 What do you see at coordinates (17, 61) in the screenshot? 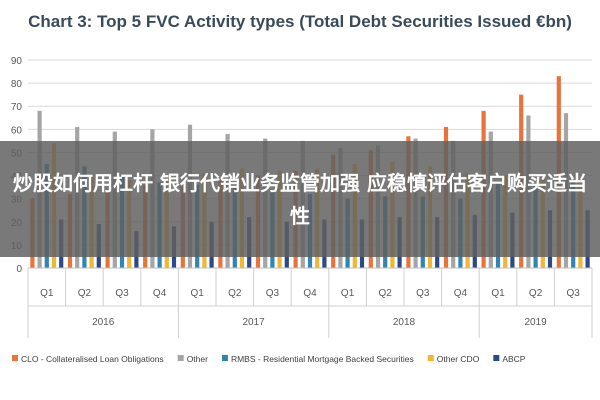
I see `y-tick-label: 90` at bounding box center [17, 61].